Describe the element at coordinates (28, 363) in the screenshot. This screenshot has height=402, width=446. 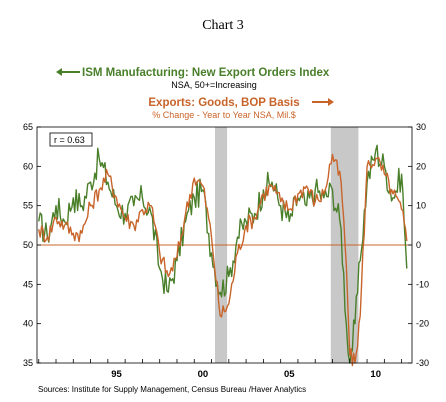
I see `y-left-tick-label: 35` at that location.